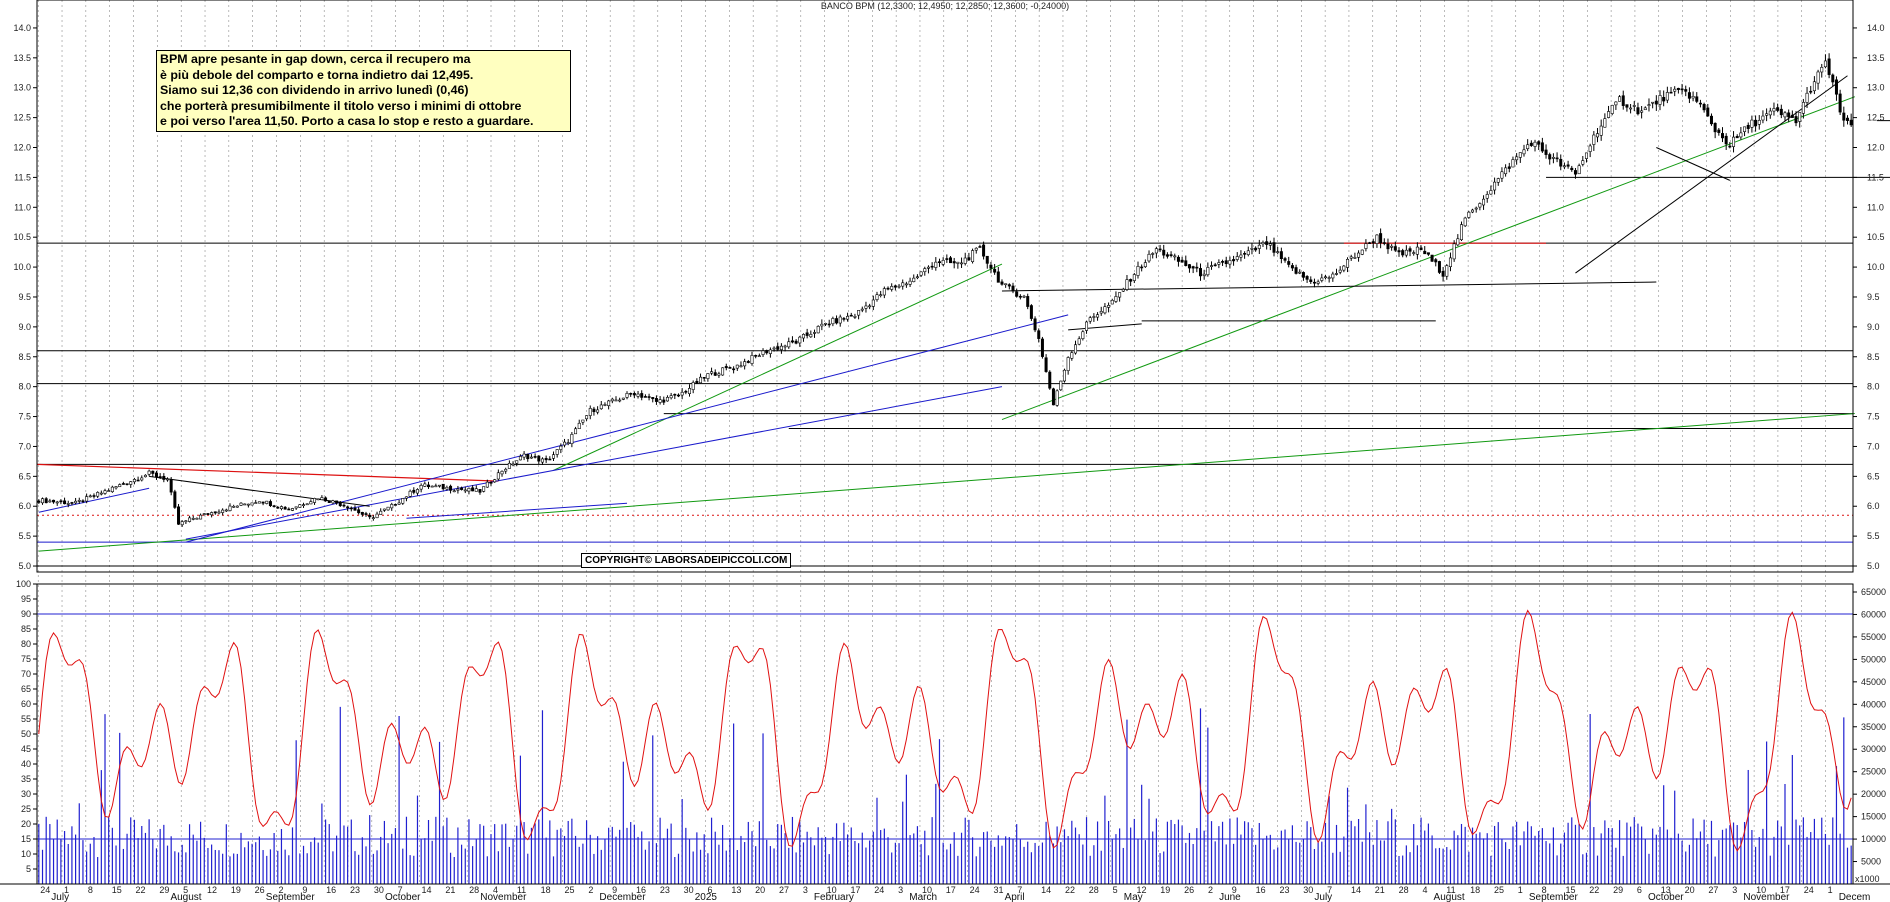 The width and height of the screenshot is (1890, 902). I want to click on x-day-label: 12, so click(1141, 890).